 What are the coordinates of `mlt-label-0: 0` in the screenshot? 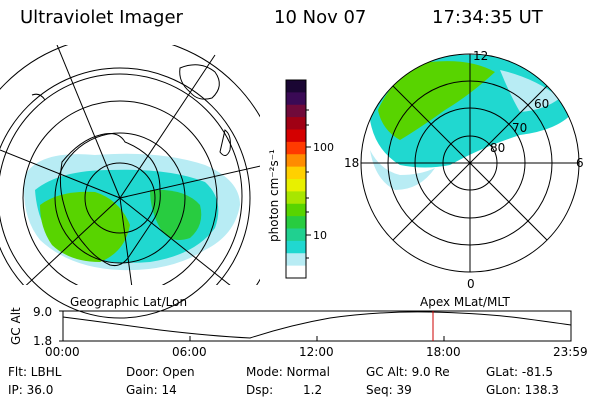 It's located at (471, 284).